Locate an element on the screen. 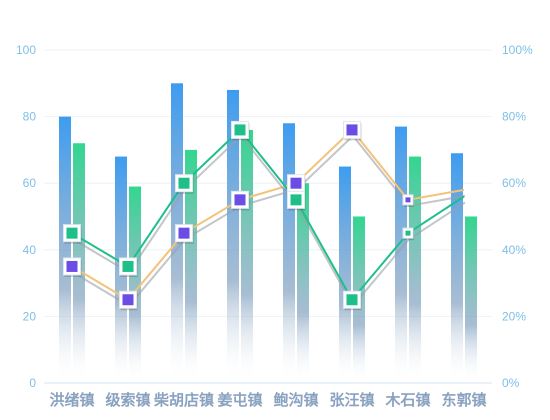 The height and width of the screenshot is (420, 550). y-tick-label: 60 is located at coordinates (30, 183).